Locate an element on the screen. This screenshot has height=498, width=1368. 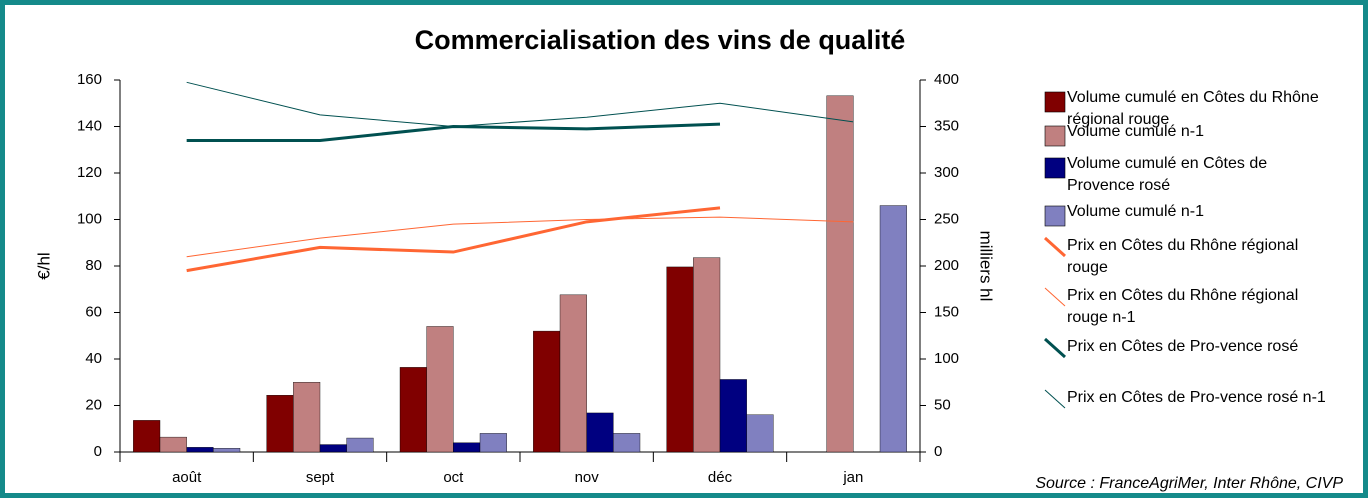
x-tick-label: déc is located at coordinates (720, 477).